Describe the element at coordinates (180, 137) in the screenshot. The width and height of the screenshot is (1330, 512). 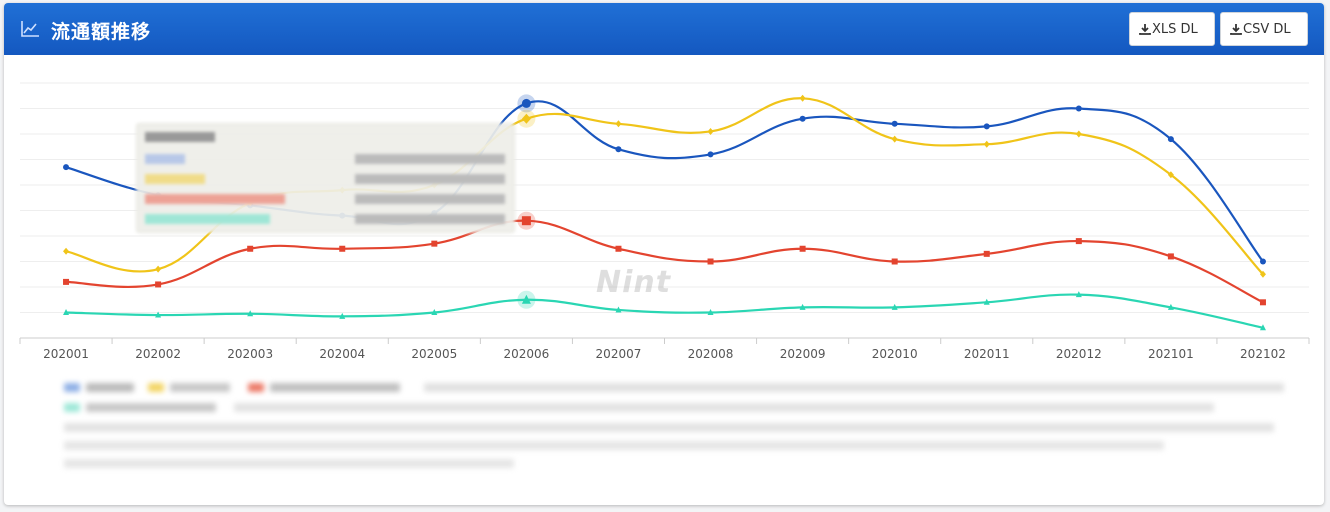
I see `tooltip-header-blurred` at that location.